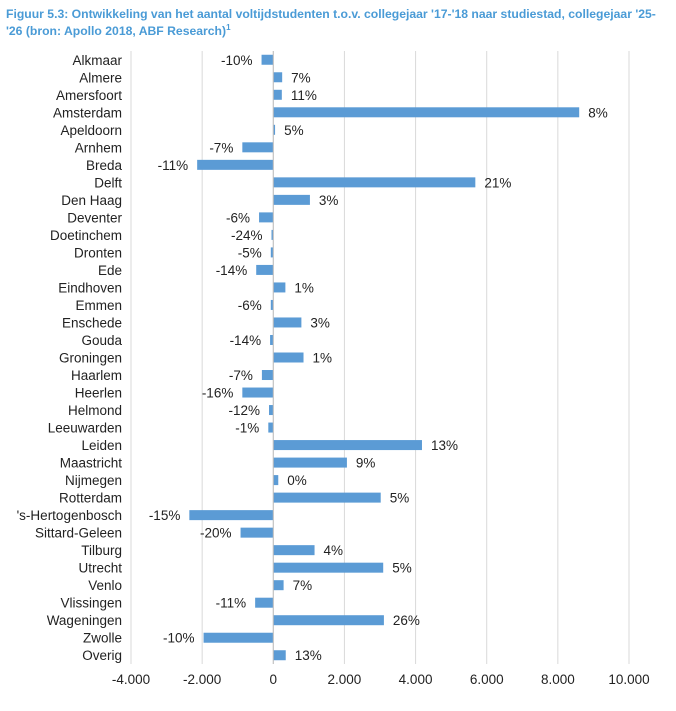 The image size is (676, 711). Describe the element at coordinates (84, 620) in the screenshot. I see `category-label: Wageningen` at that location.